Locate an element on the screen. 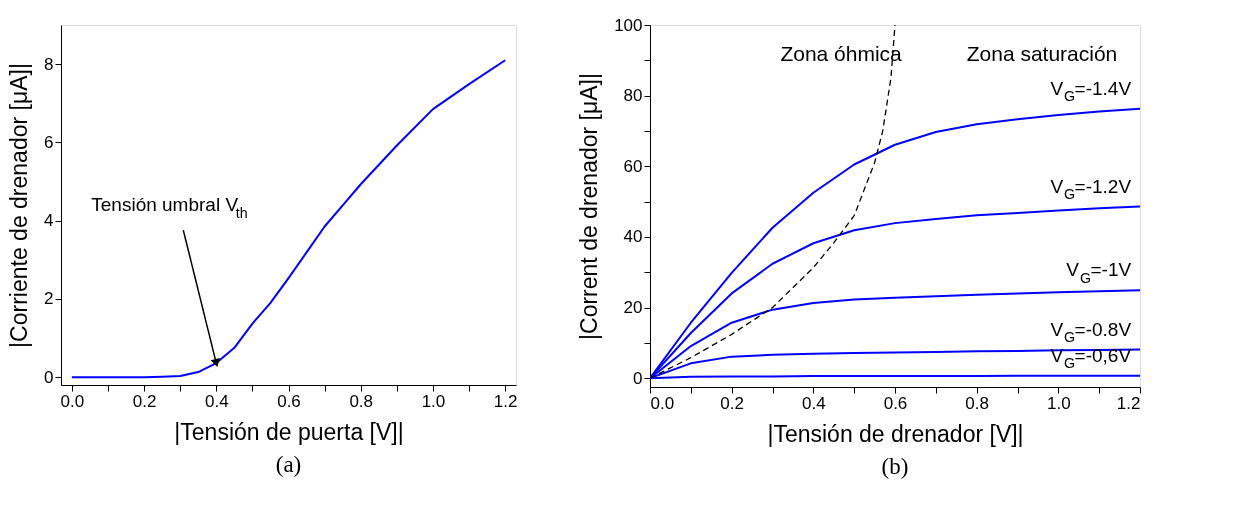 Image resolution: width=1258 pixels, height=523 pixels. y-tick-label: 100 is located at coordinates (628, 25).